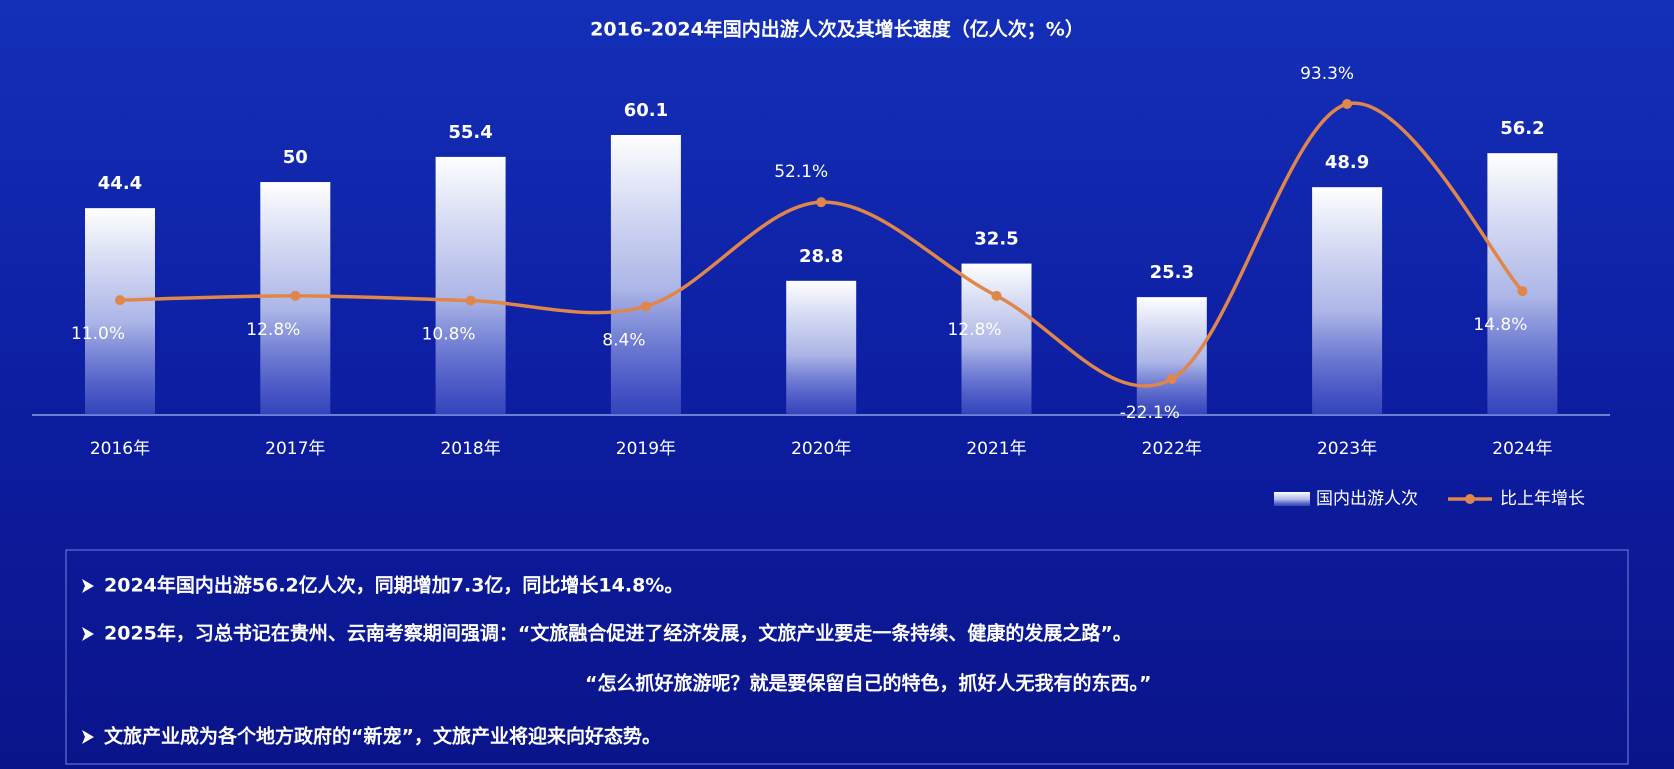 The height and width of the screenshot is (769, 1674). What do you see at coordinates (1347, 162) in the screenshot?
I see `bar-value-label: 48.9` at bounding box center [1347, 162].